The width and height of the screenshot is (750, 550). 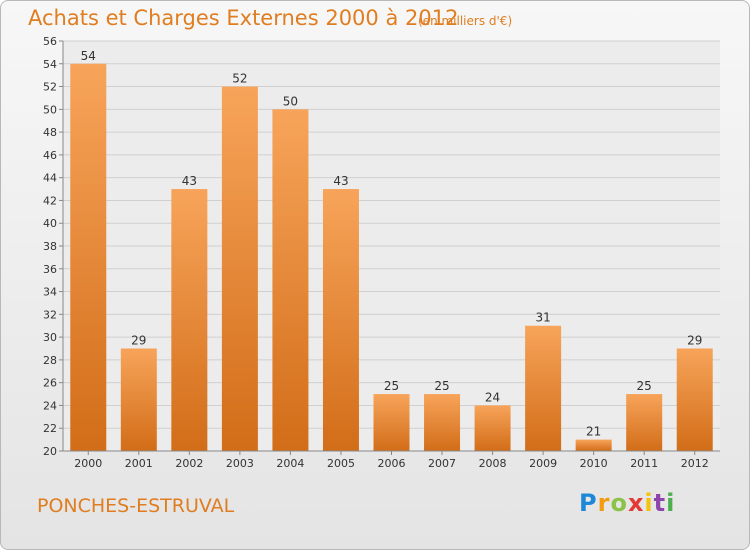 I want to click on unit-label: (en milliers d'€), so click(x=465, y=21).